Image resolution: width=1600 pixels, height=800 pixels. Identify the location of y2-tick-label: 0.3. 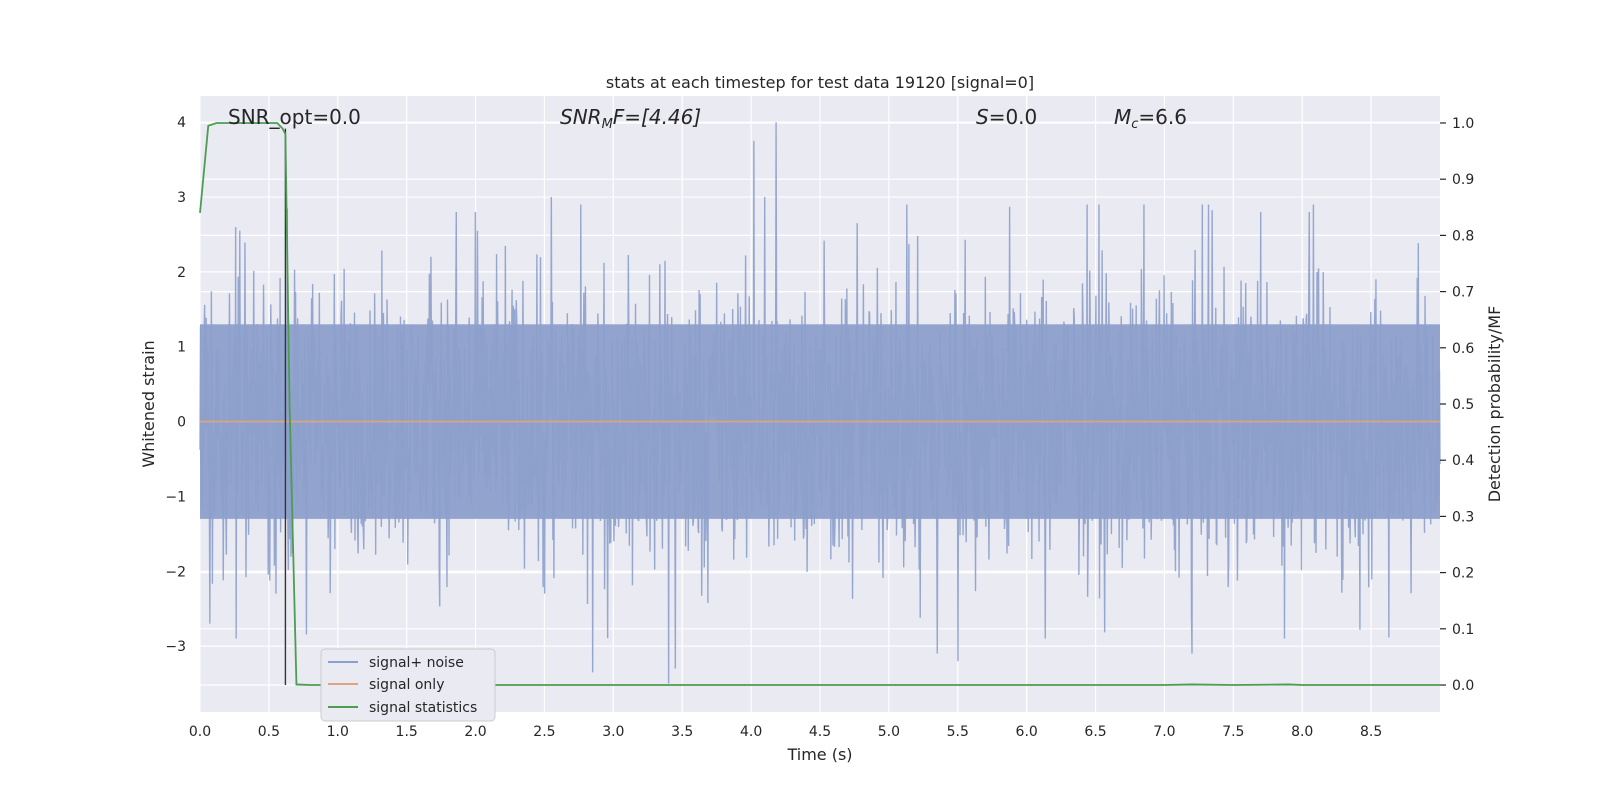
(1463, 517).